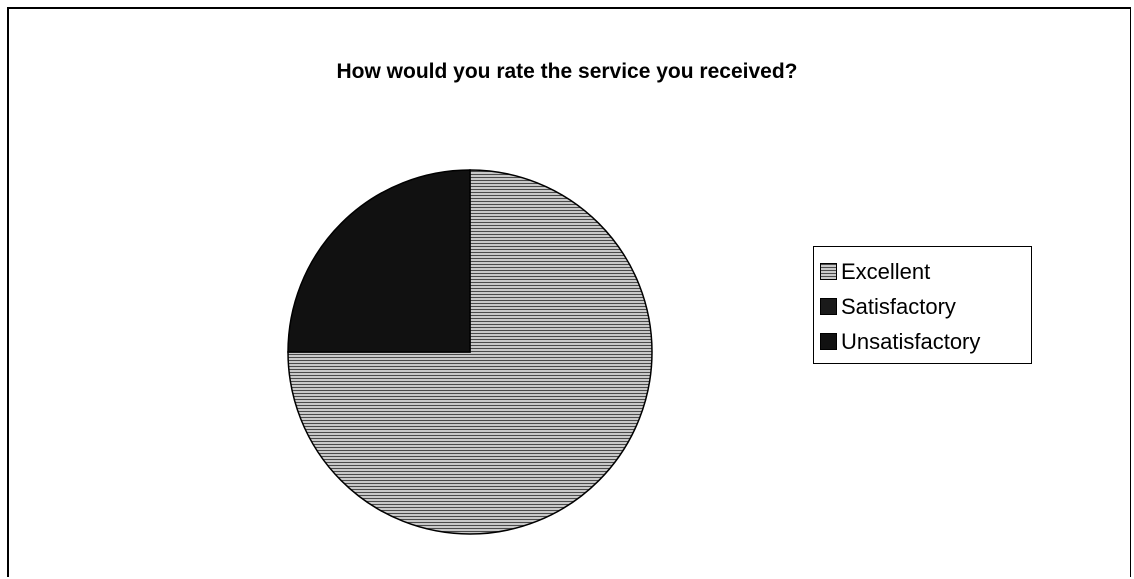  I want to click on legend-label-excellent: Excellent, so click(886, 271).